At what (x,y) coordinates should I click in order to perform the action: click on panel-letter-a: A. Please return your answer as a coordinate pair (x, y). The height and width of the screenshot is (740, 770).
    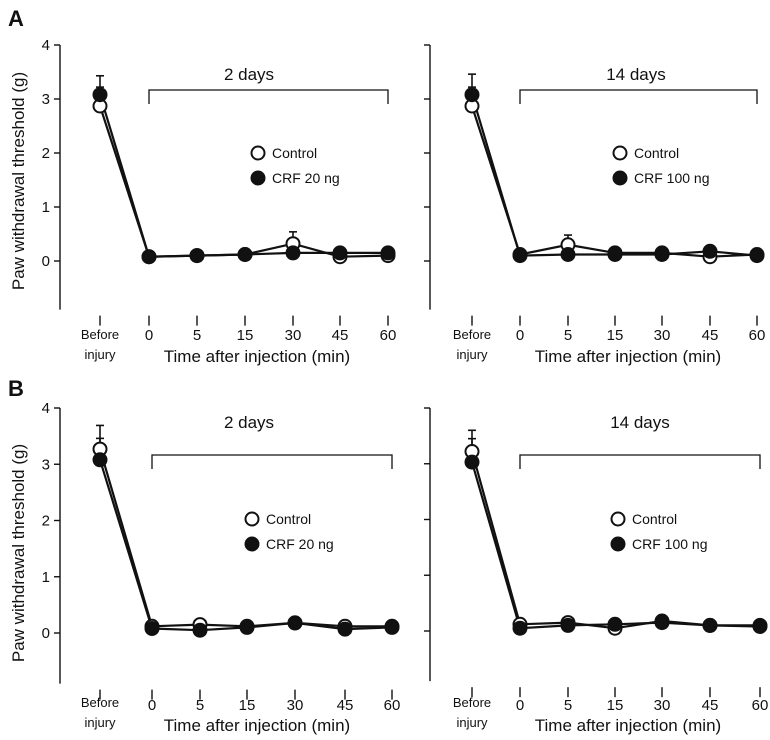
    Looking at the image, I should click on (16, 18).